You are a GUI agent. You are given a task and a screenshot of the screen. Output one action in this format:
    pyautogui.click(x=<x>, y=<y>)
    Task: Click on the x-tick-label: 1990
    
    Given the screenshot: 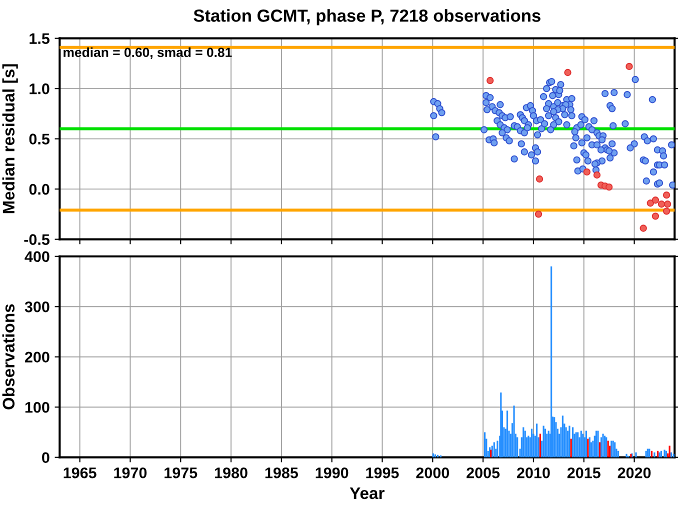 What is the action you would take?
    pyautogui.click(x=332, y=472)
    